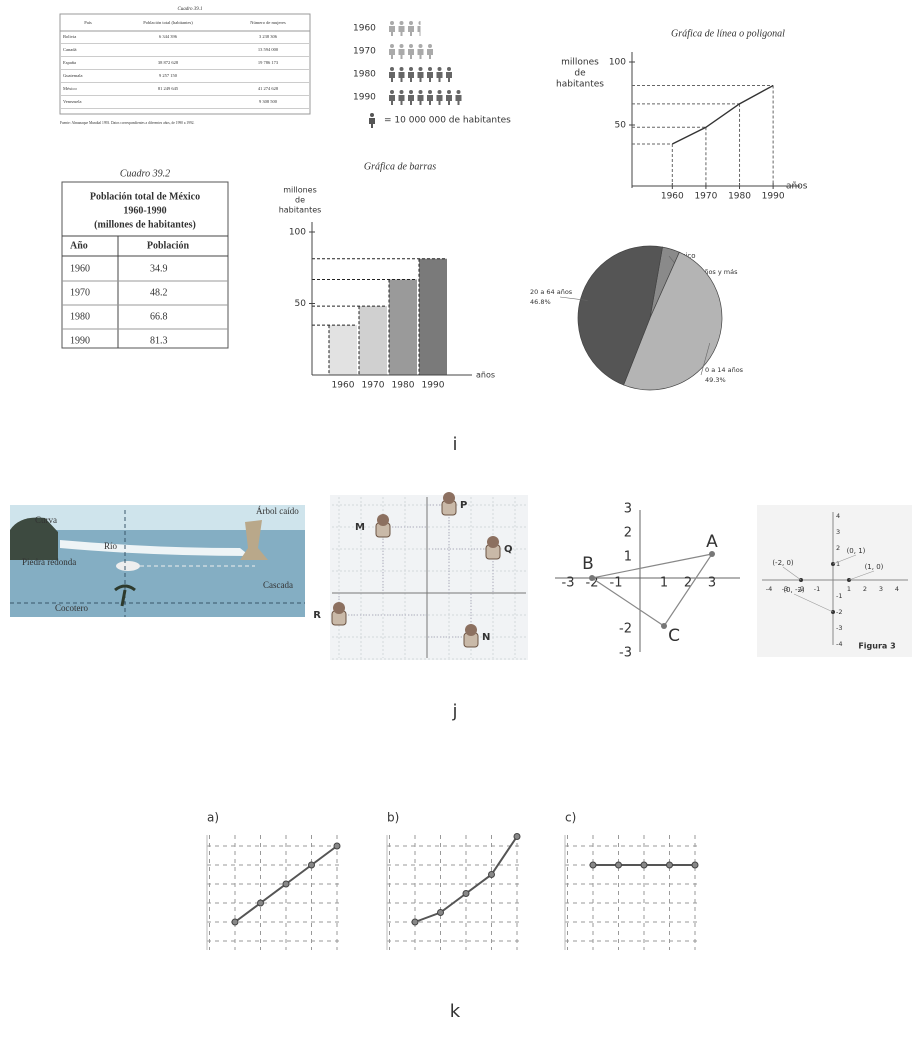 Image resolution: width=914 pixels, height=1050 pixels. Describe the element at coordinates (616, 583) in the screenshot. I see `x-tick-label: -1` at that location.